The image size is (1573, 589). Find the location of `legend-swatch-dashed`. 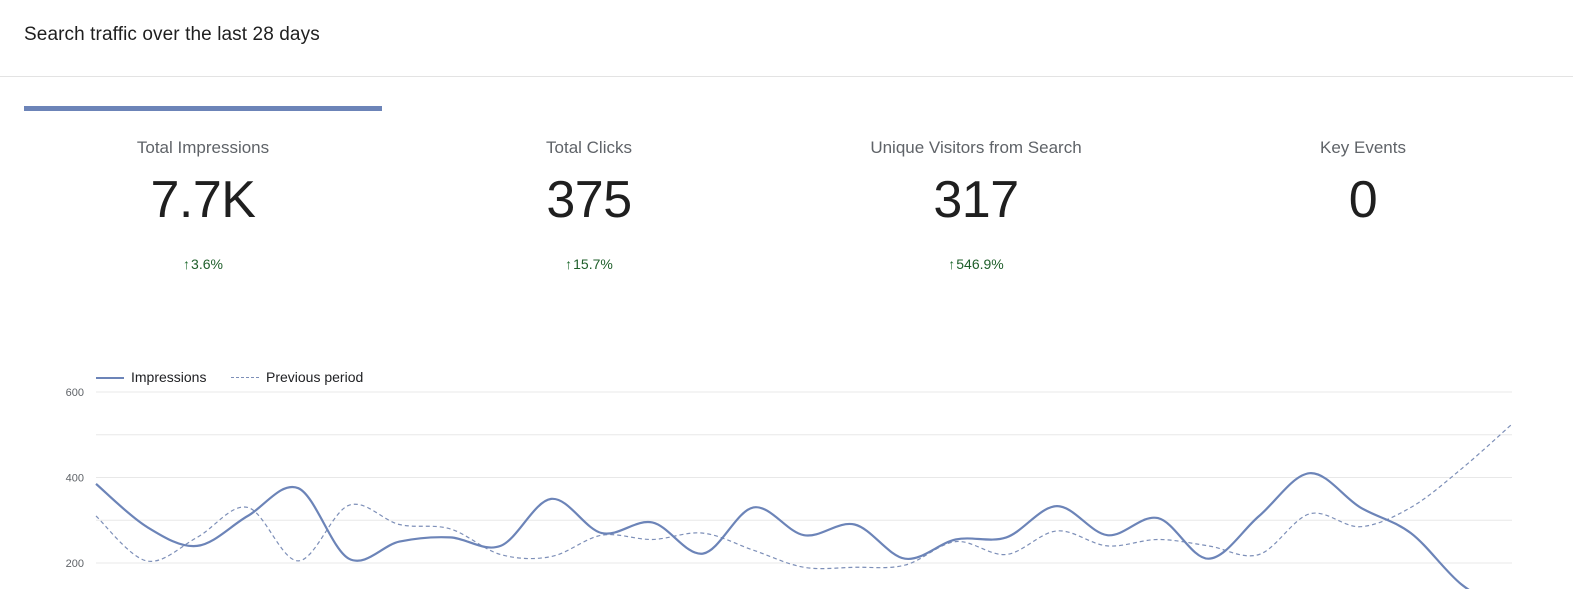

legend-swatch-dashed is located at coordinates (245, 377).